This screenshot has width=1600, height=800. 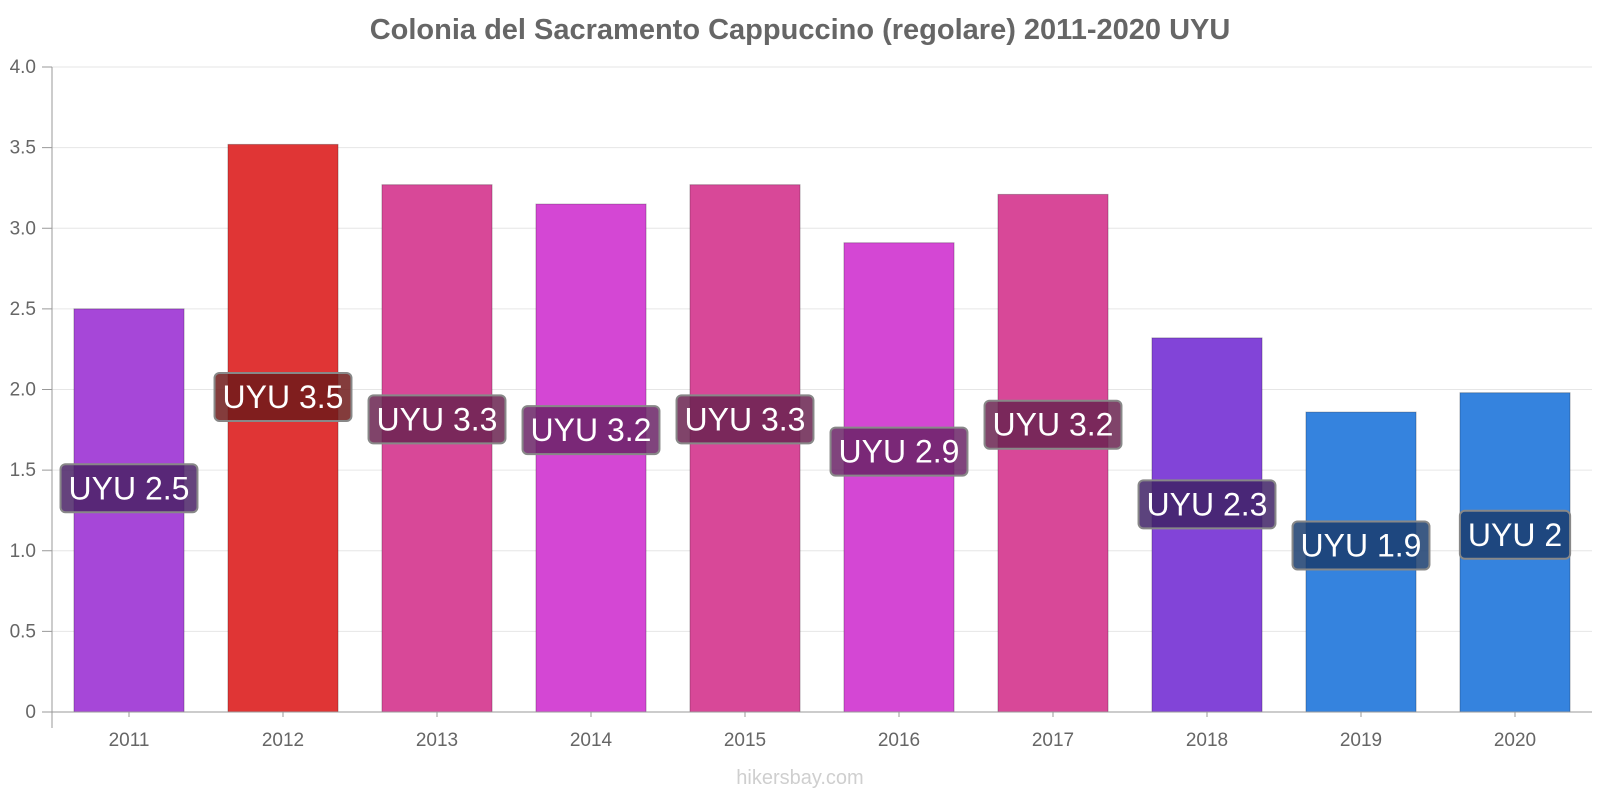 I want to click on data-label-text: UYU 2.5, so click(x=129, y=488).